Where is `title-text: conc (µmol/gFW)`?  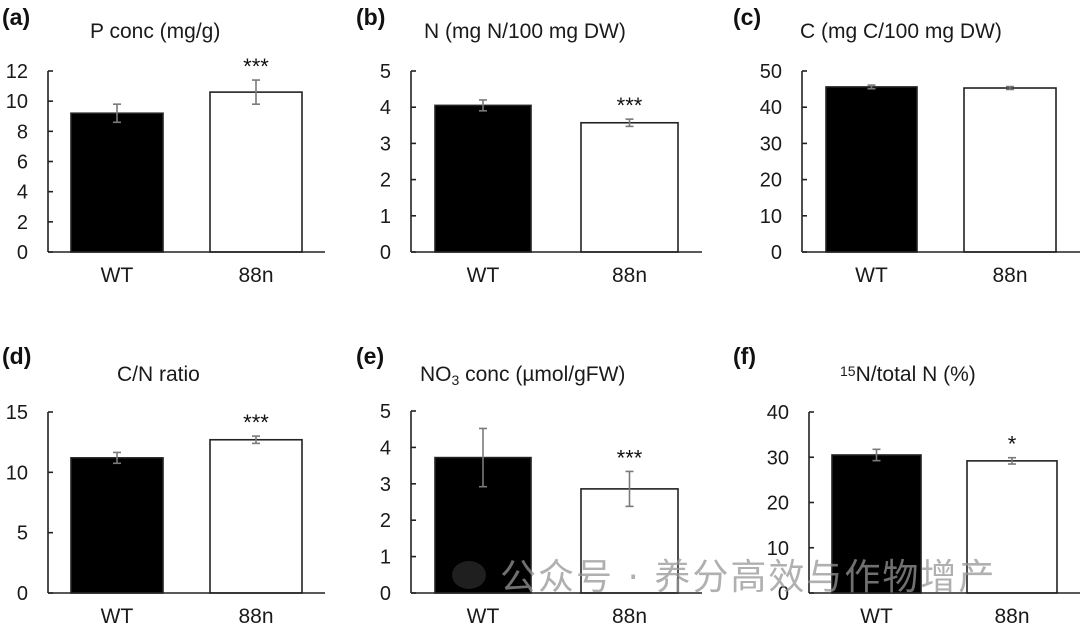
title-text: conc (µmol/gFW) is located at coordinates (542, 374).